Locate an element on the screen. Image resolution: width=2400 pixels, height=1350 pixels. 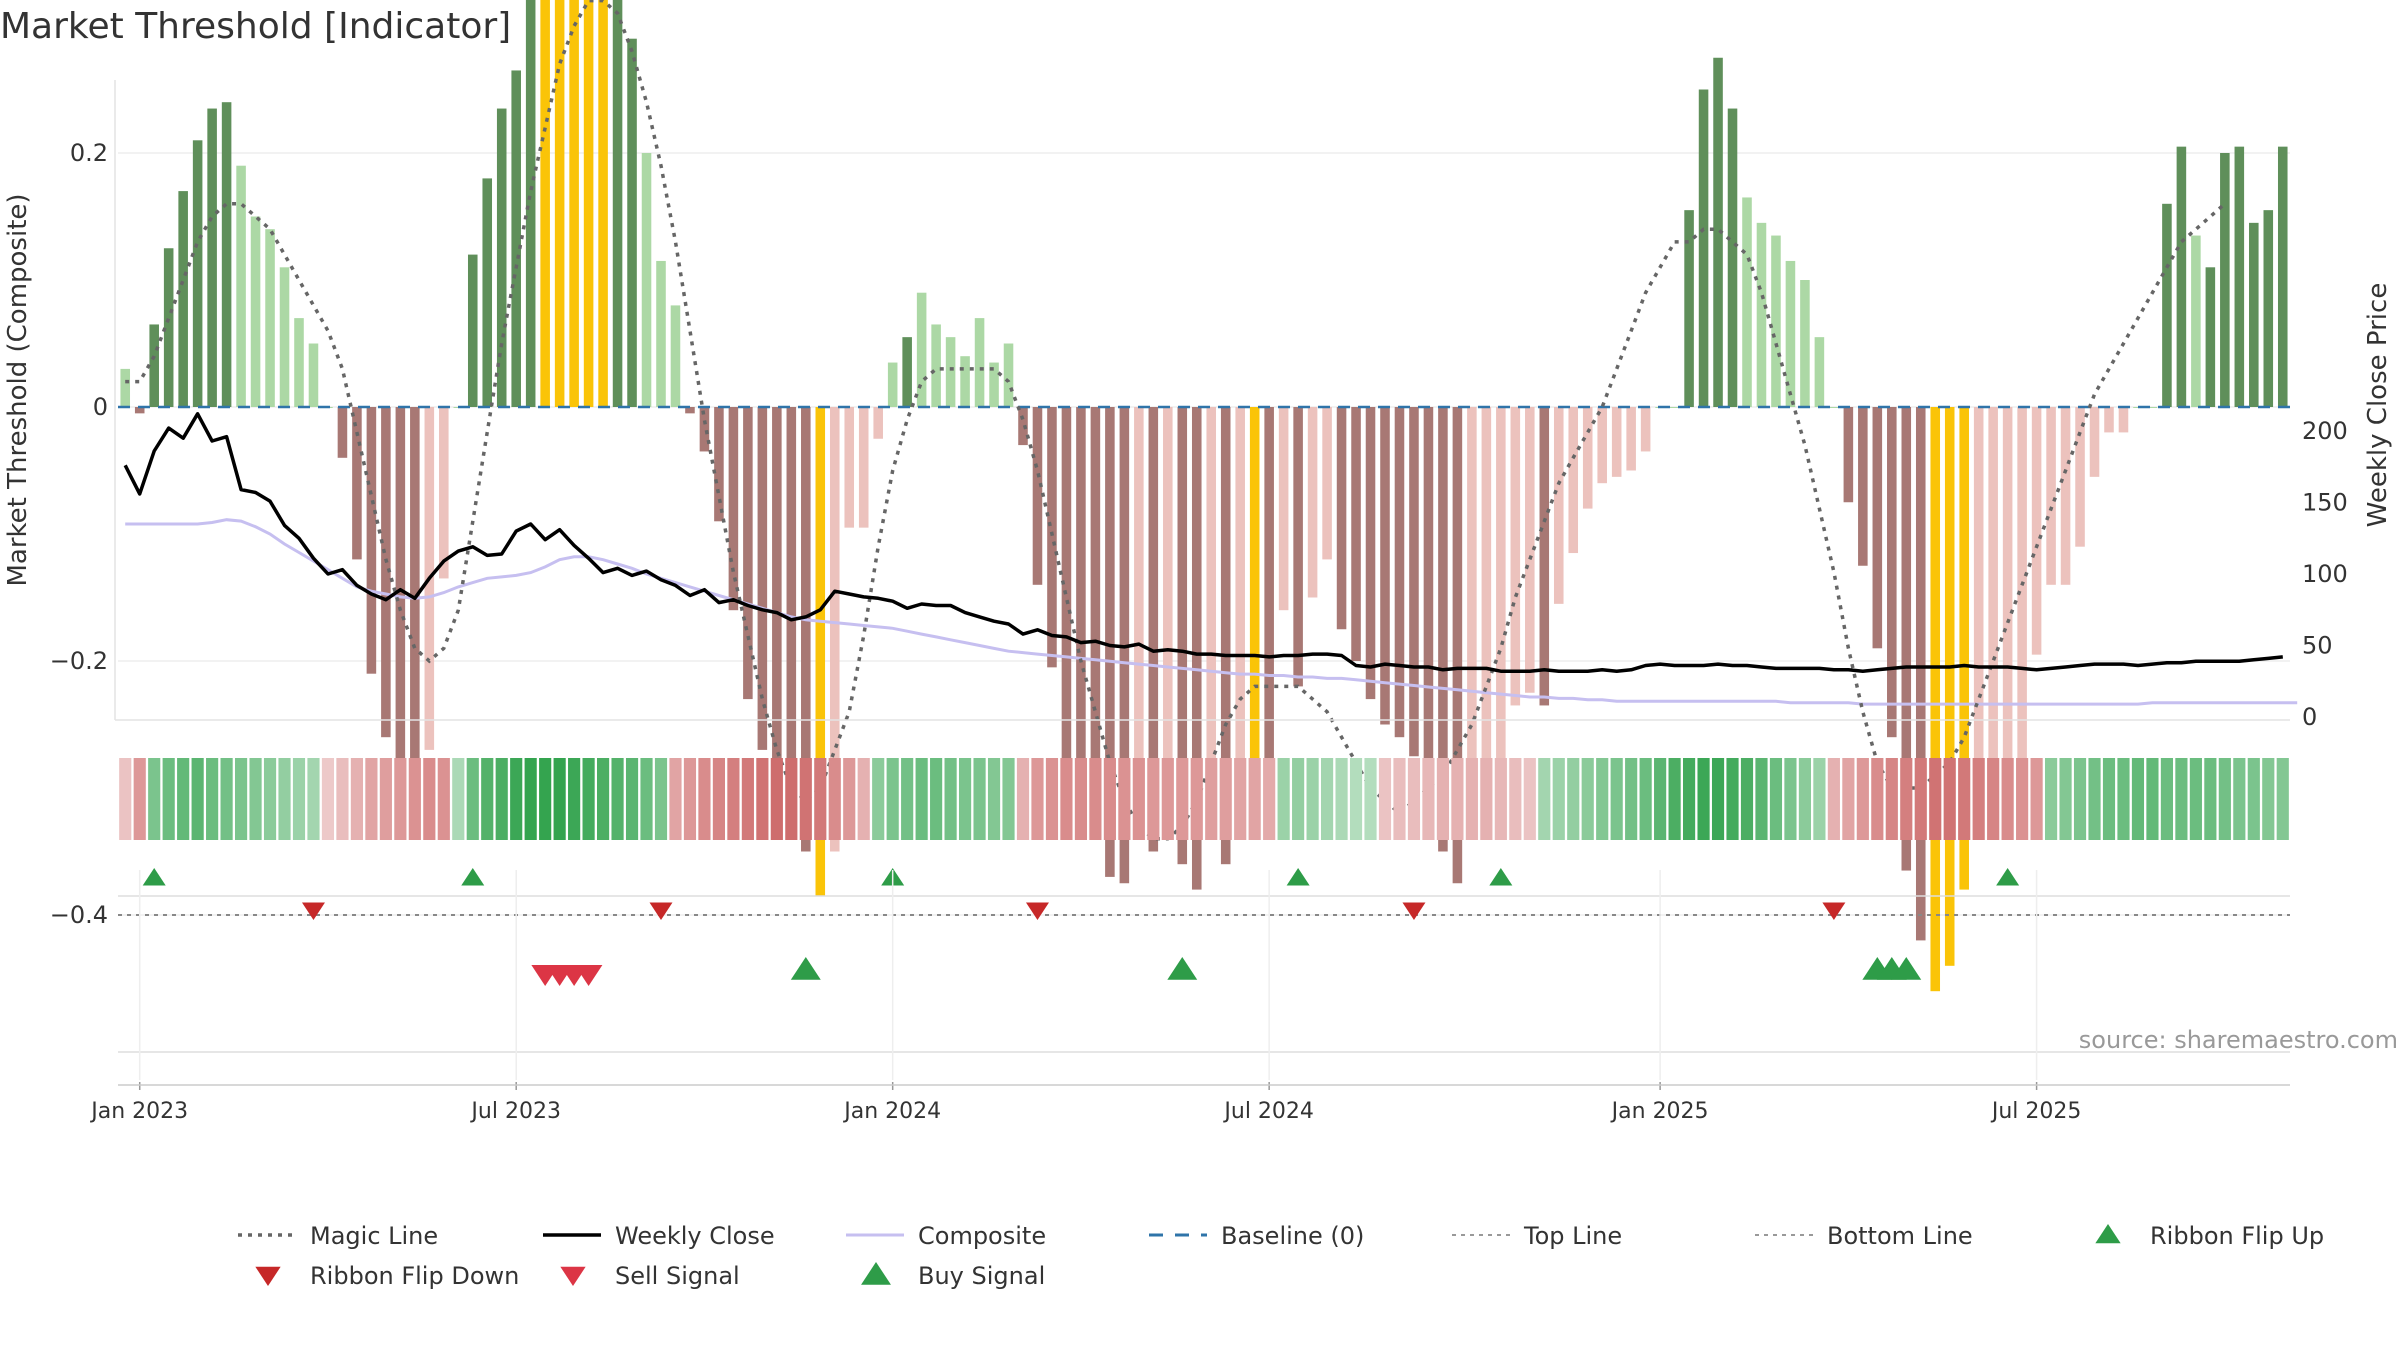
legend-label-7: Ribbon Flip Down is located at coordinates (414, 1276).